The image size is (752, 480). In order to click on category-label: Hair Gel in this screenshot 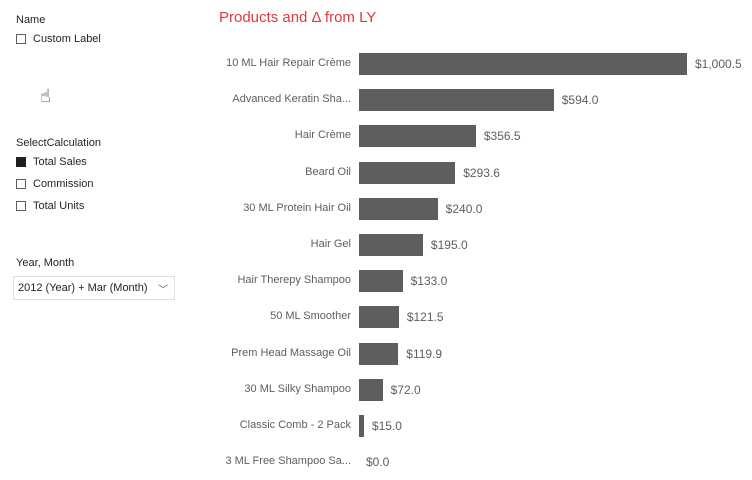, I will do `click(330, 244)`.